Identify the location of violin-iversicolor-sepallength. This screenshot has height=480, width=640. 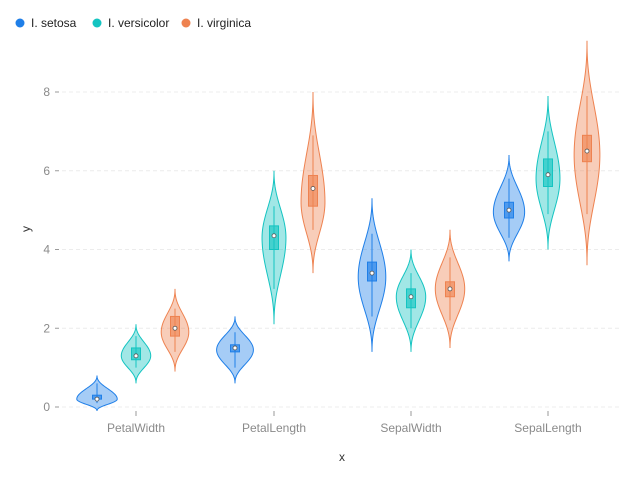
(548, 172).